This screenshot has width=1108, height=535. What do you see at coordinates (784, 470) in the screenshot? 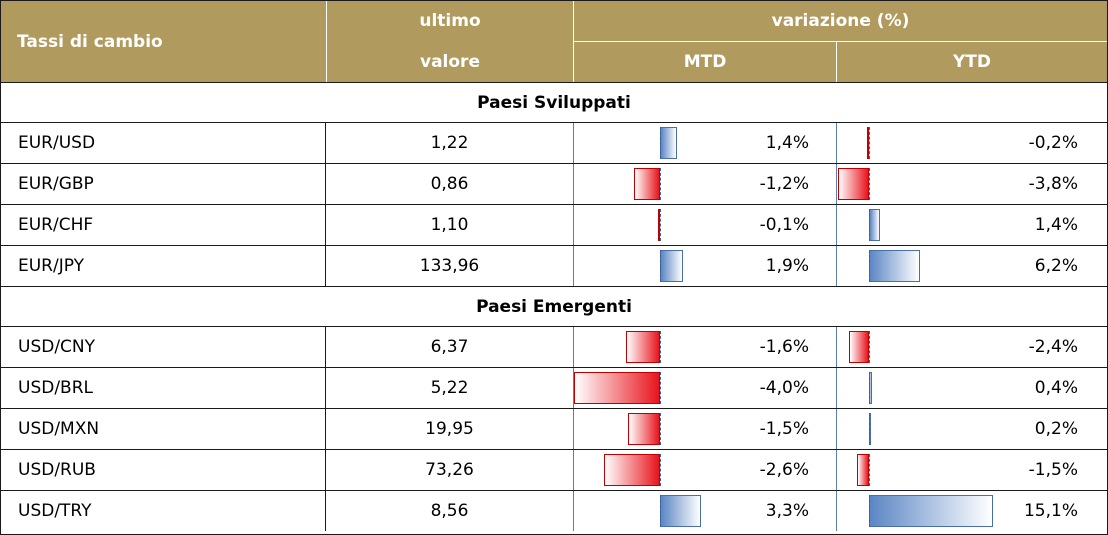
I see `mtd-value: -2,6%` at bounding box center [784, 470].